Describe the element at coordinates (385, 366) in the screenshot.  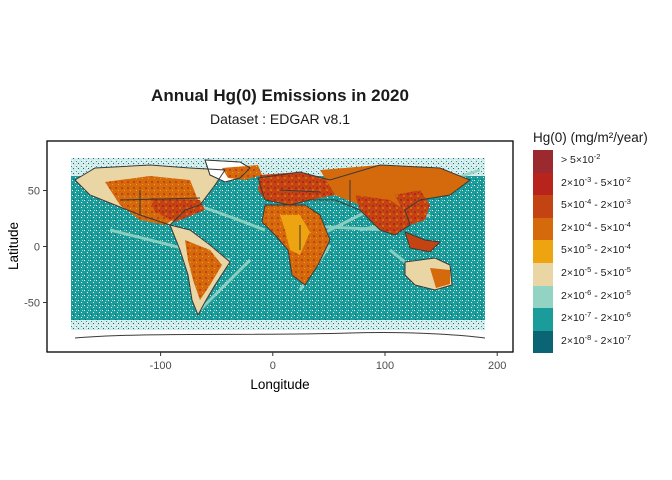
I see `x-tick-label: 100` at that location.